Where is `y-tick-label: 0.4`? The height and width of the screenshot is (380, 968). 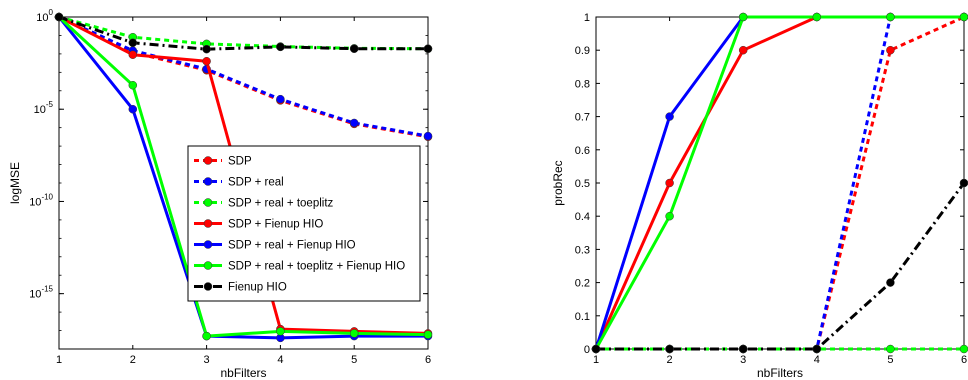 y-tick-label: 0.4 is located at coordinates (582, 217).